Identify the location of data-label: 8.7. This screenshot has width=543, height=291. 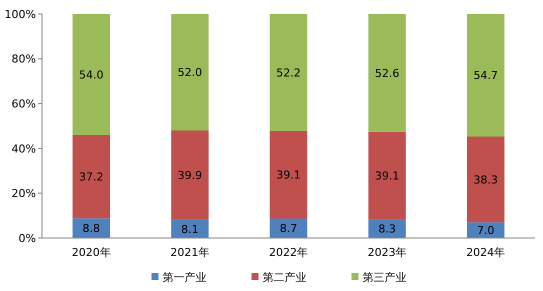
(289, 229).